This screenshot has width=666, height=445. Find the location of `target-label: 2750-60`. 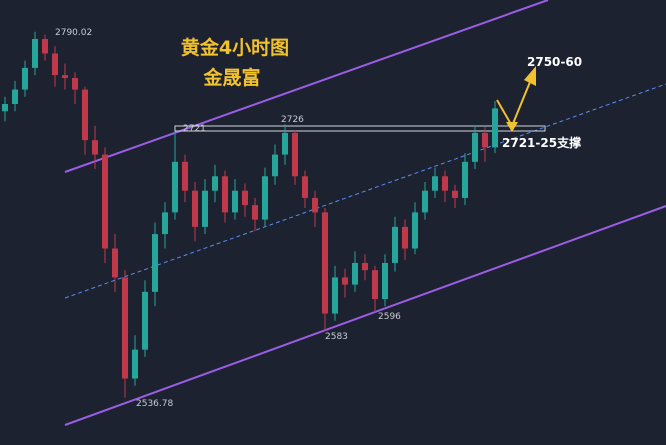

target-label: 2750-60 is located at coordinates (554, 62).